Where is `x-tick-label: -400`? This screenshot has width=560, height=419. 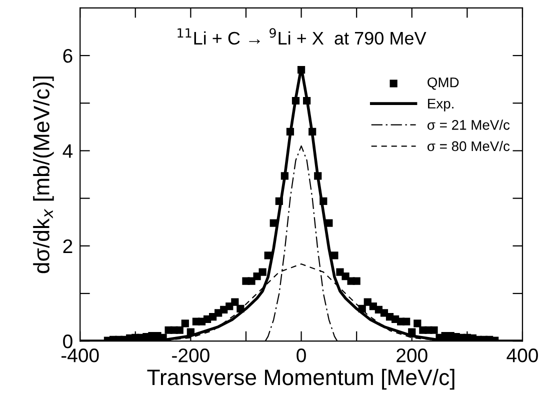 x-tick-label: -400 is located at coordinates (80, 355).